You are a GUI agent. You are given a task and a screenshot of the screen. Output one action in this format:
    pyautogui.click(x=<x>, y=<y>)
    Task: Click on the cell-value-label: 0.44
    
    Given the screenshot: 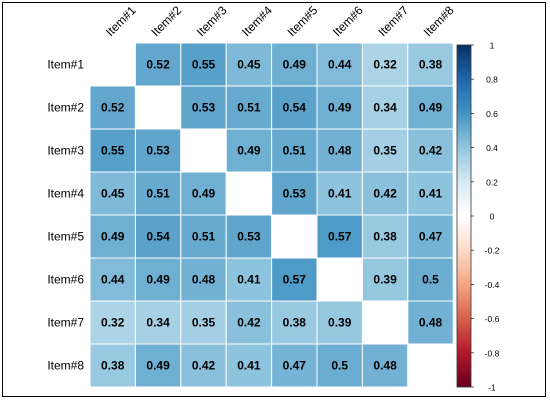 What is the action you would take?
    pyautogui.click(x=113, y=280)
    